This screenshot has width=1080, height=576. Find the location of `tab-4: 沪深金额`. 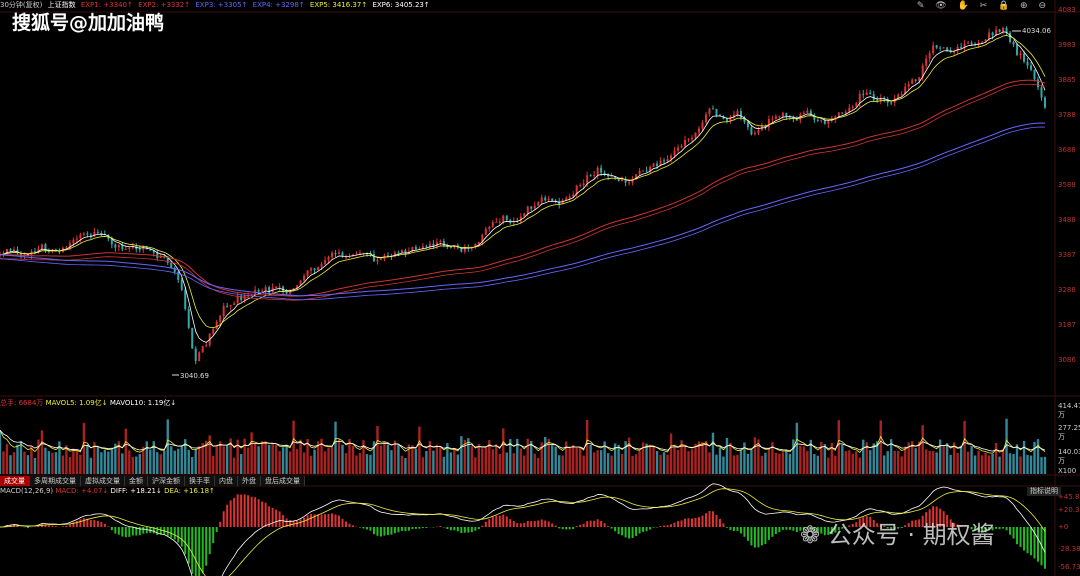

tab-4: 沪深金额 is located at coordinates (166, 481).